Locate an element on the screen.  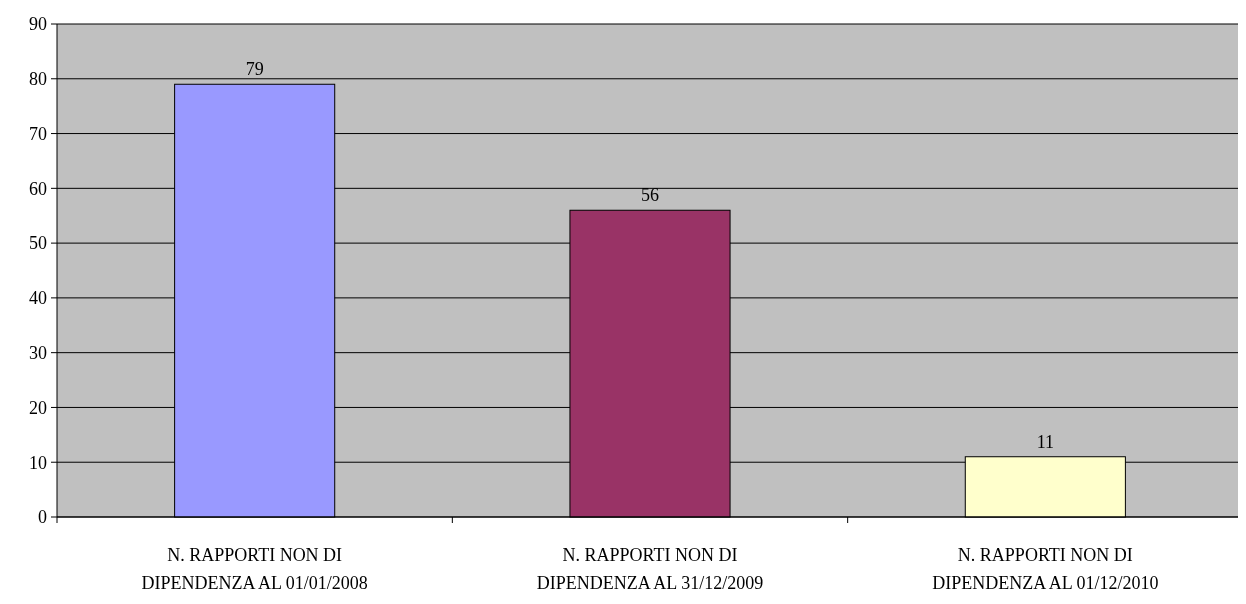
y-tick-label: 60 is located at coordinates (38, 188).